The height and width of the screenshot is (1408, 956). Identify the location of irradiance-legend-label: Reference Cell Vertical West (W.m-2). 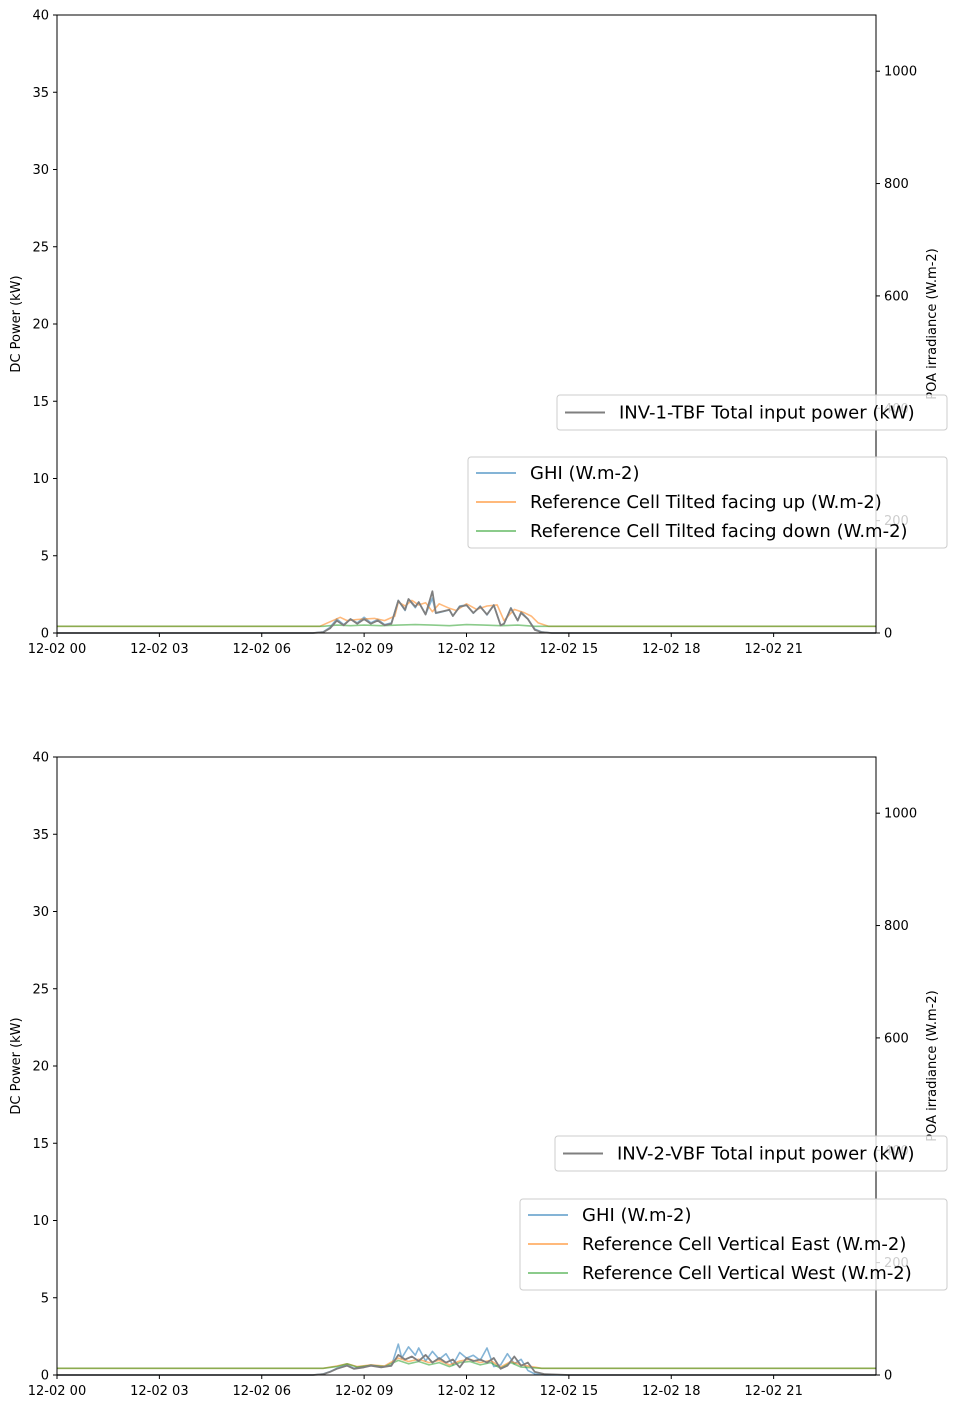
(747, 1273).